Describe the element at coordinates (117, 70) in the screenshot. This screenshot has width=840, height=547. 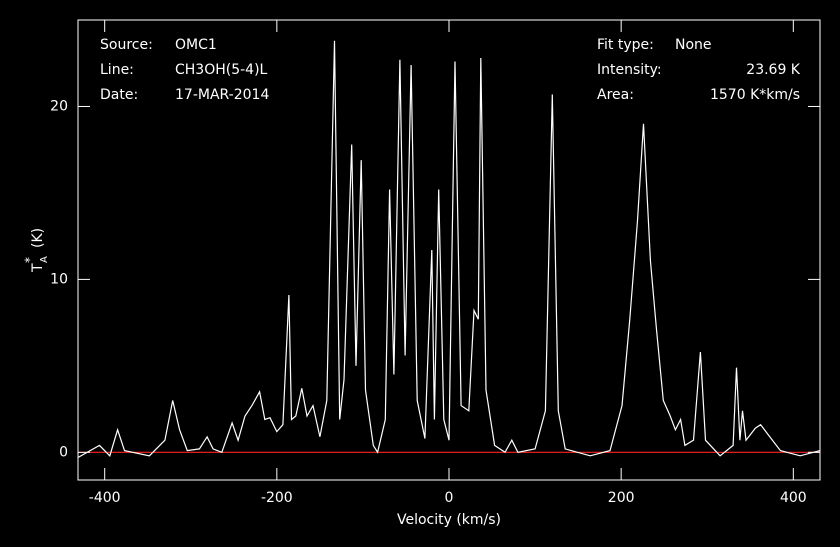
I see `info-label: Line:` at that location.